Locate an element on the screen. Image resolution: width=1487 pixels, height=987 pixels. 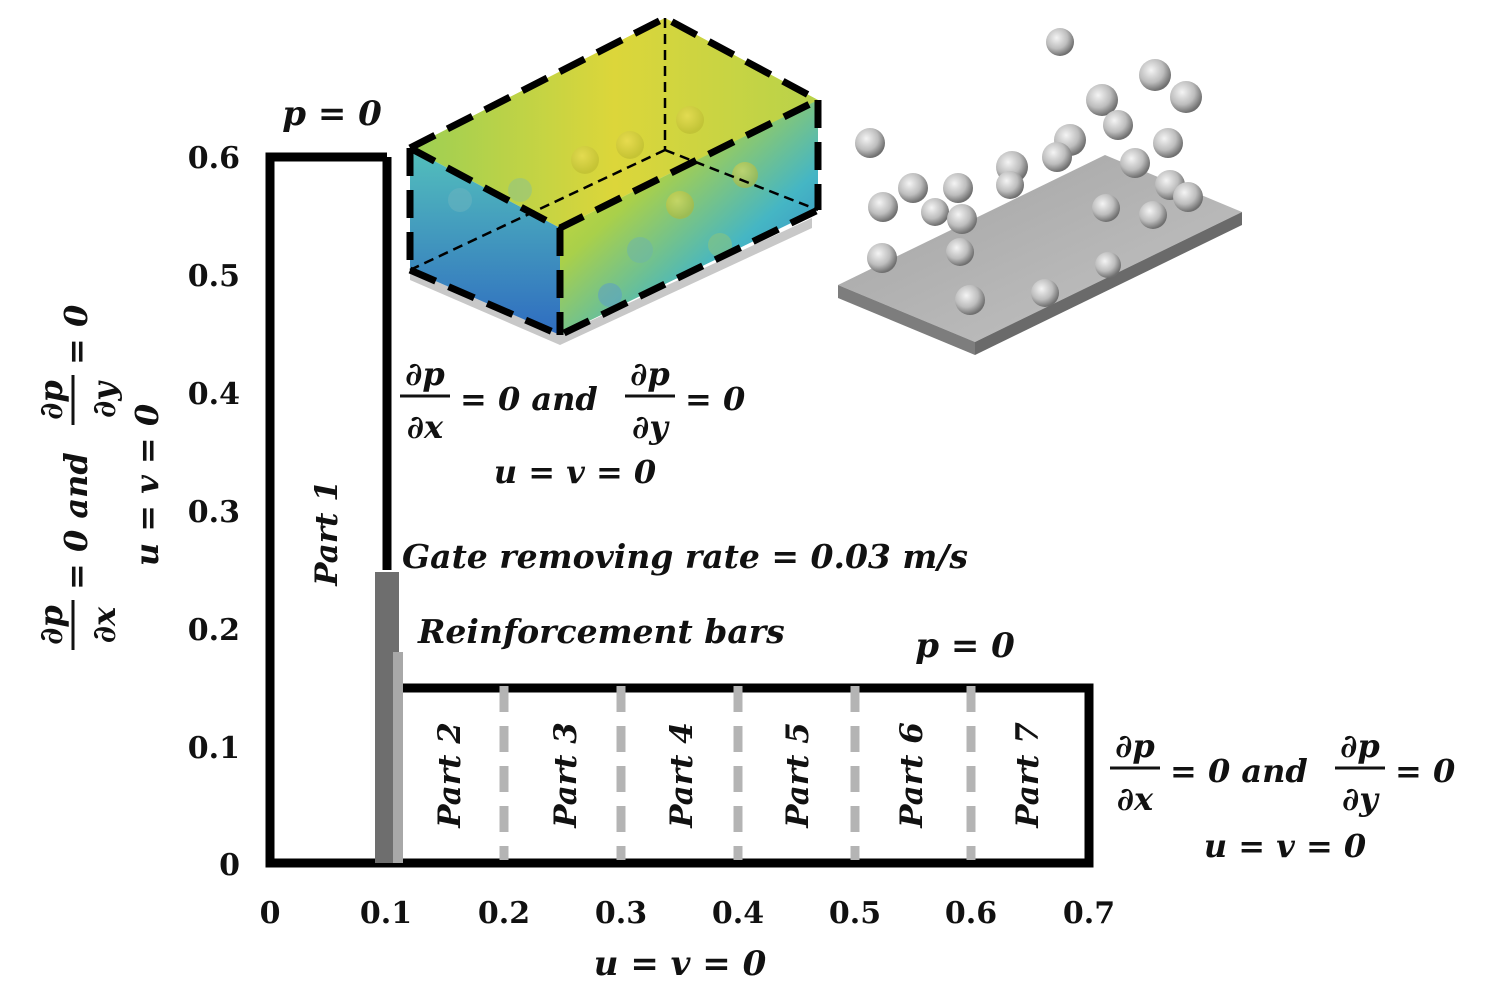
x-tick: 0 is located at coordinates (270, 913).